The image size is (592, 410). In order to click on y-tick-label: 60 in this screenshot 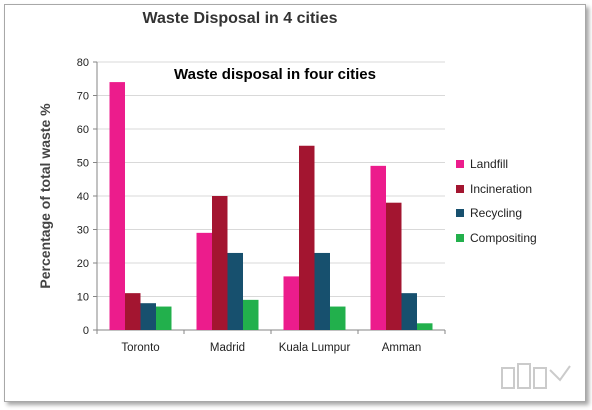, I will do `click(83, 130)`.